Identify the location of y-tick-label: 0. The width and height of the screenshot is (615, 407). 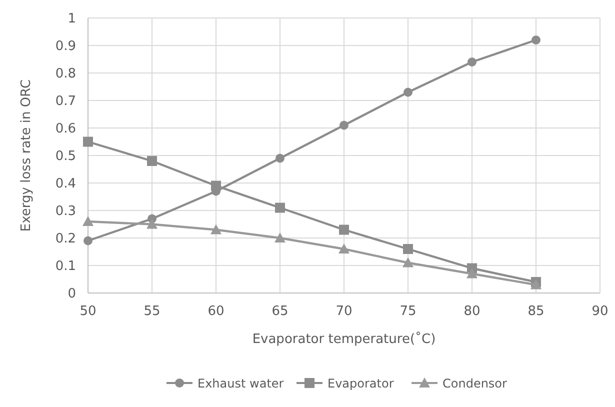
(72, 294).